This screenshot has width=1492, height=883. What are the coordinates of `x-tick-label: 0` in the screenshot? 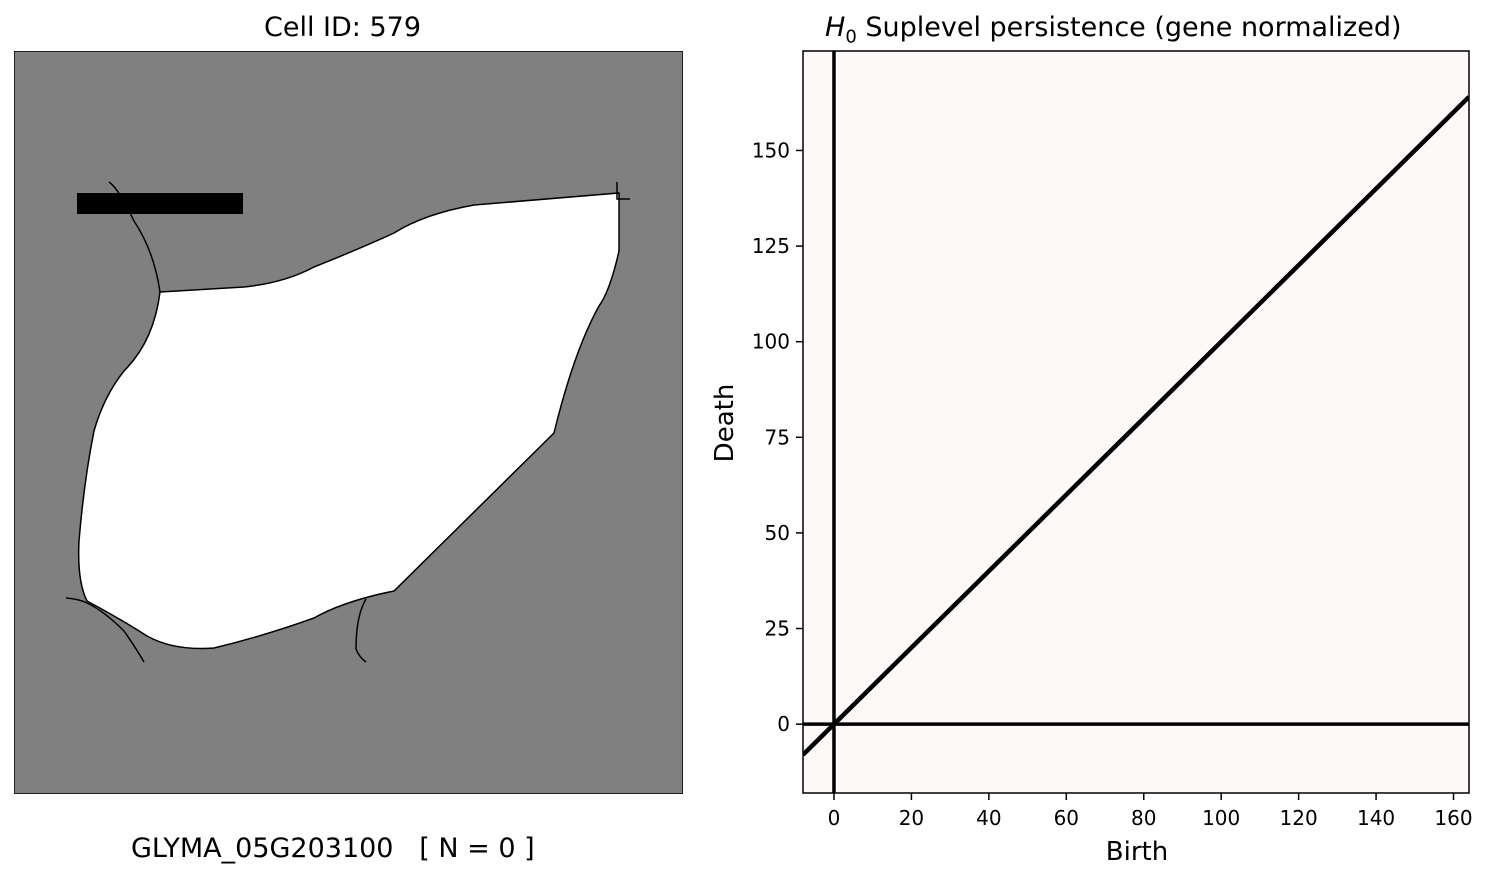 It's located at (834, 818).